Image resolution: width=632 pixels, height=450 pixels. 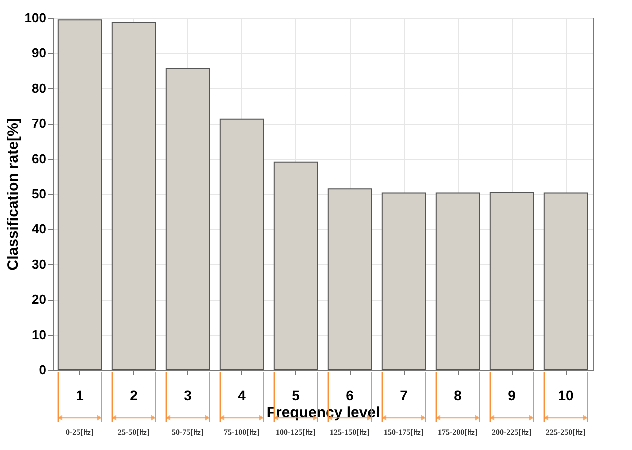 I want to click on text: 225-250[㎐], so click(x=566, y=432).